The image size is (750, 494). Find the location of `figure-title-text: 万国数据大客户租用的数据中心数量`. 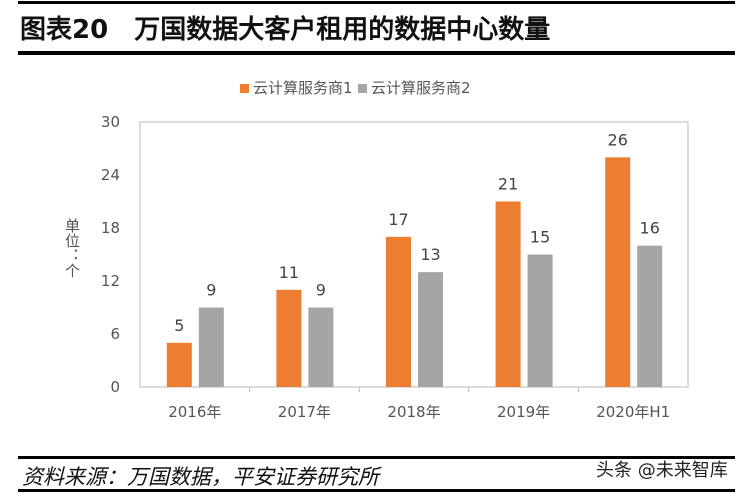

figure-title-text: 万国数据大客户租用的数据中心数量 is located at coordinates (342, 30).